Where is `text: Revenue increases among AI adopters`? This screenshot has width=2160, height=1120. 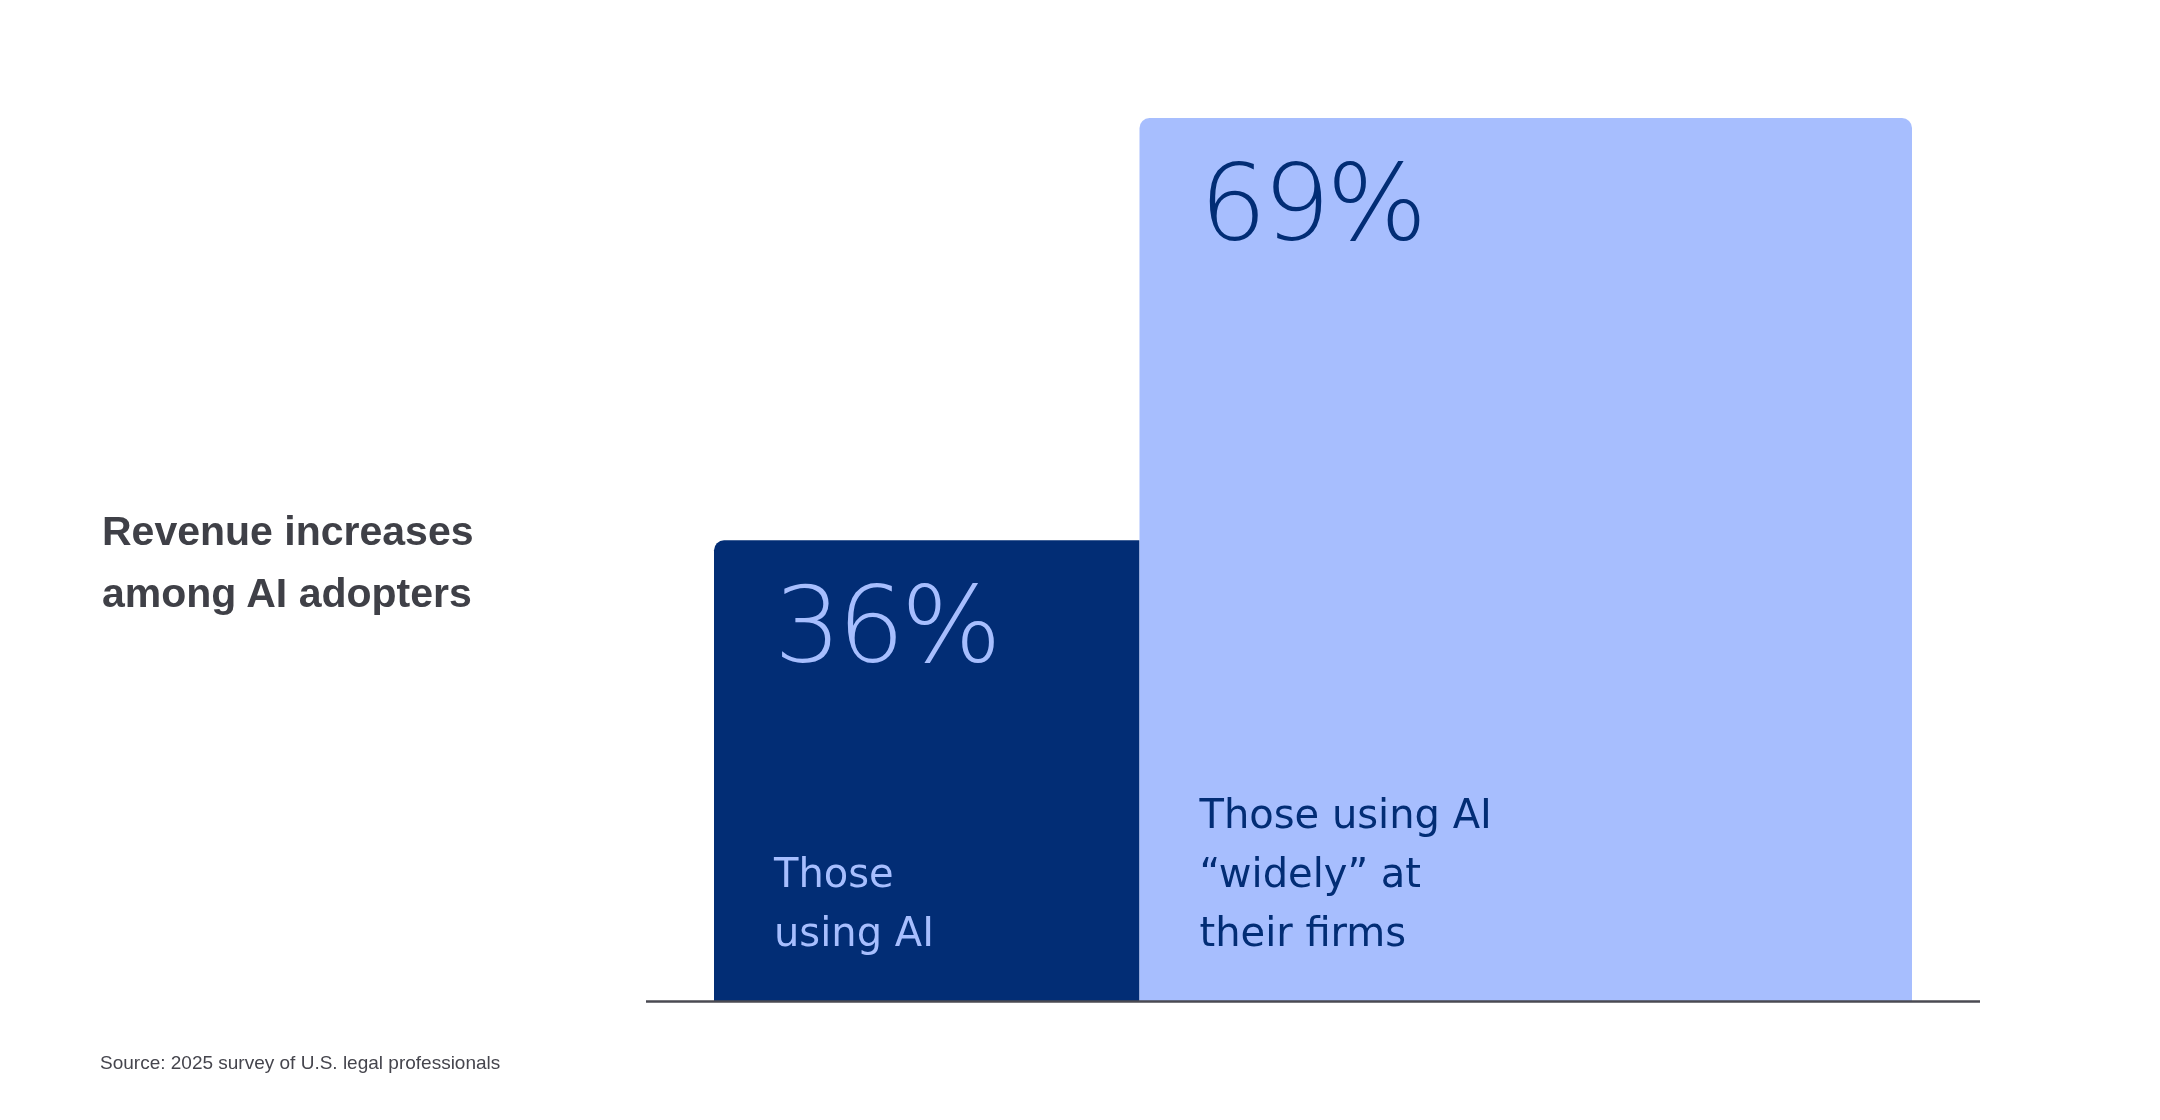
text: Revenue increases among AI adopters is located at coordinates (288, 562).